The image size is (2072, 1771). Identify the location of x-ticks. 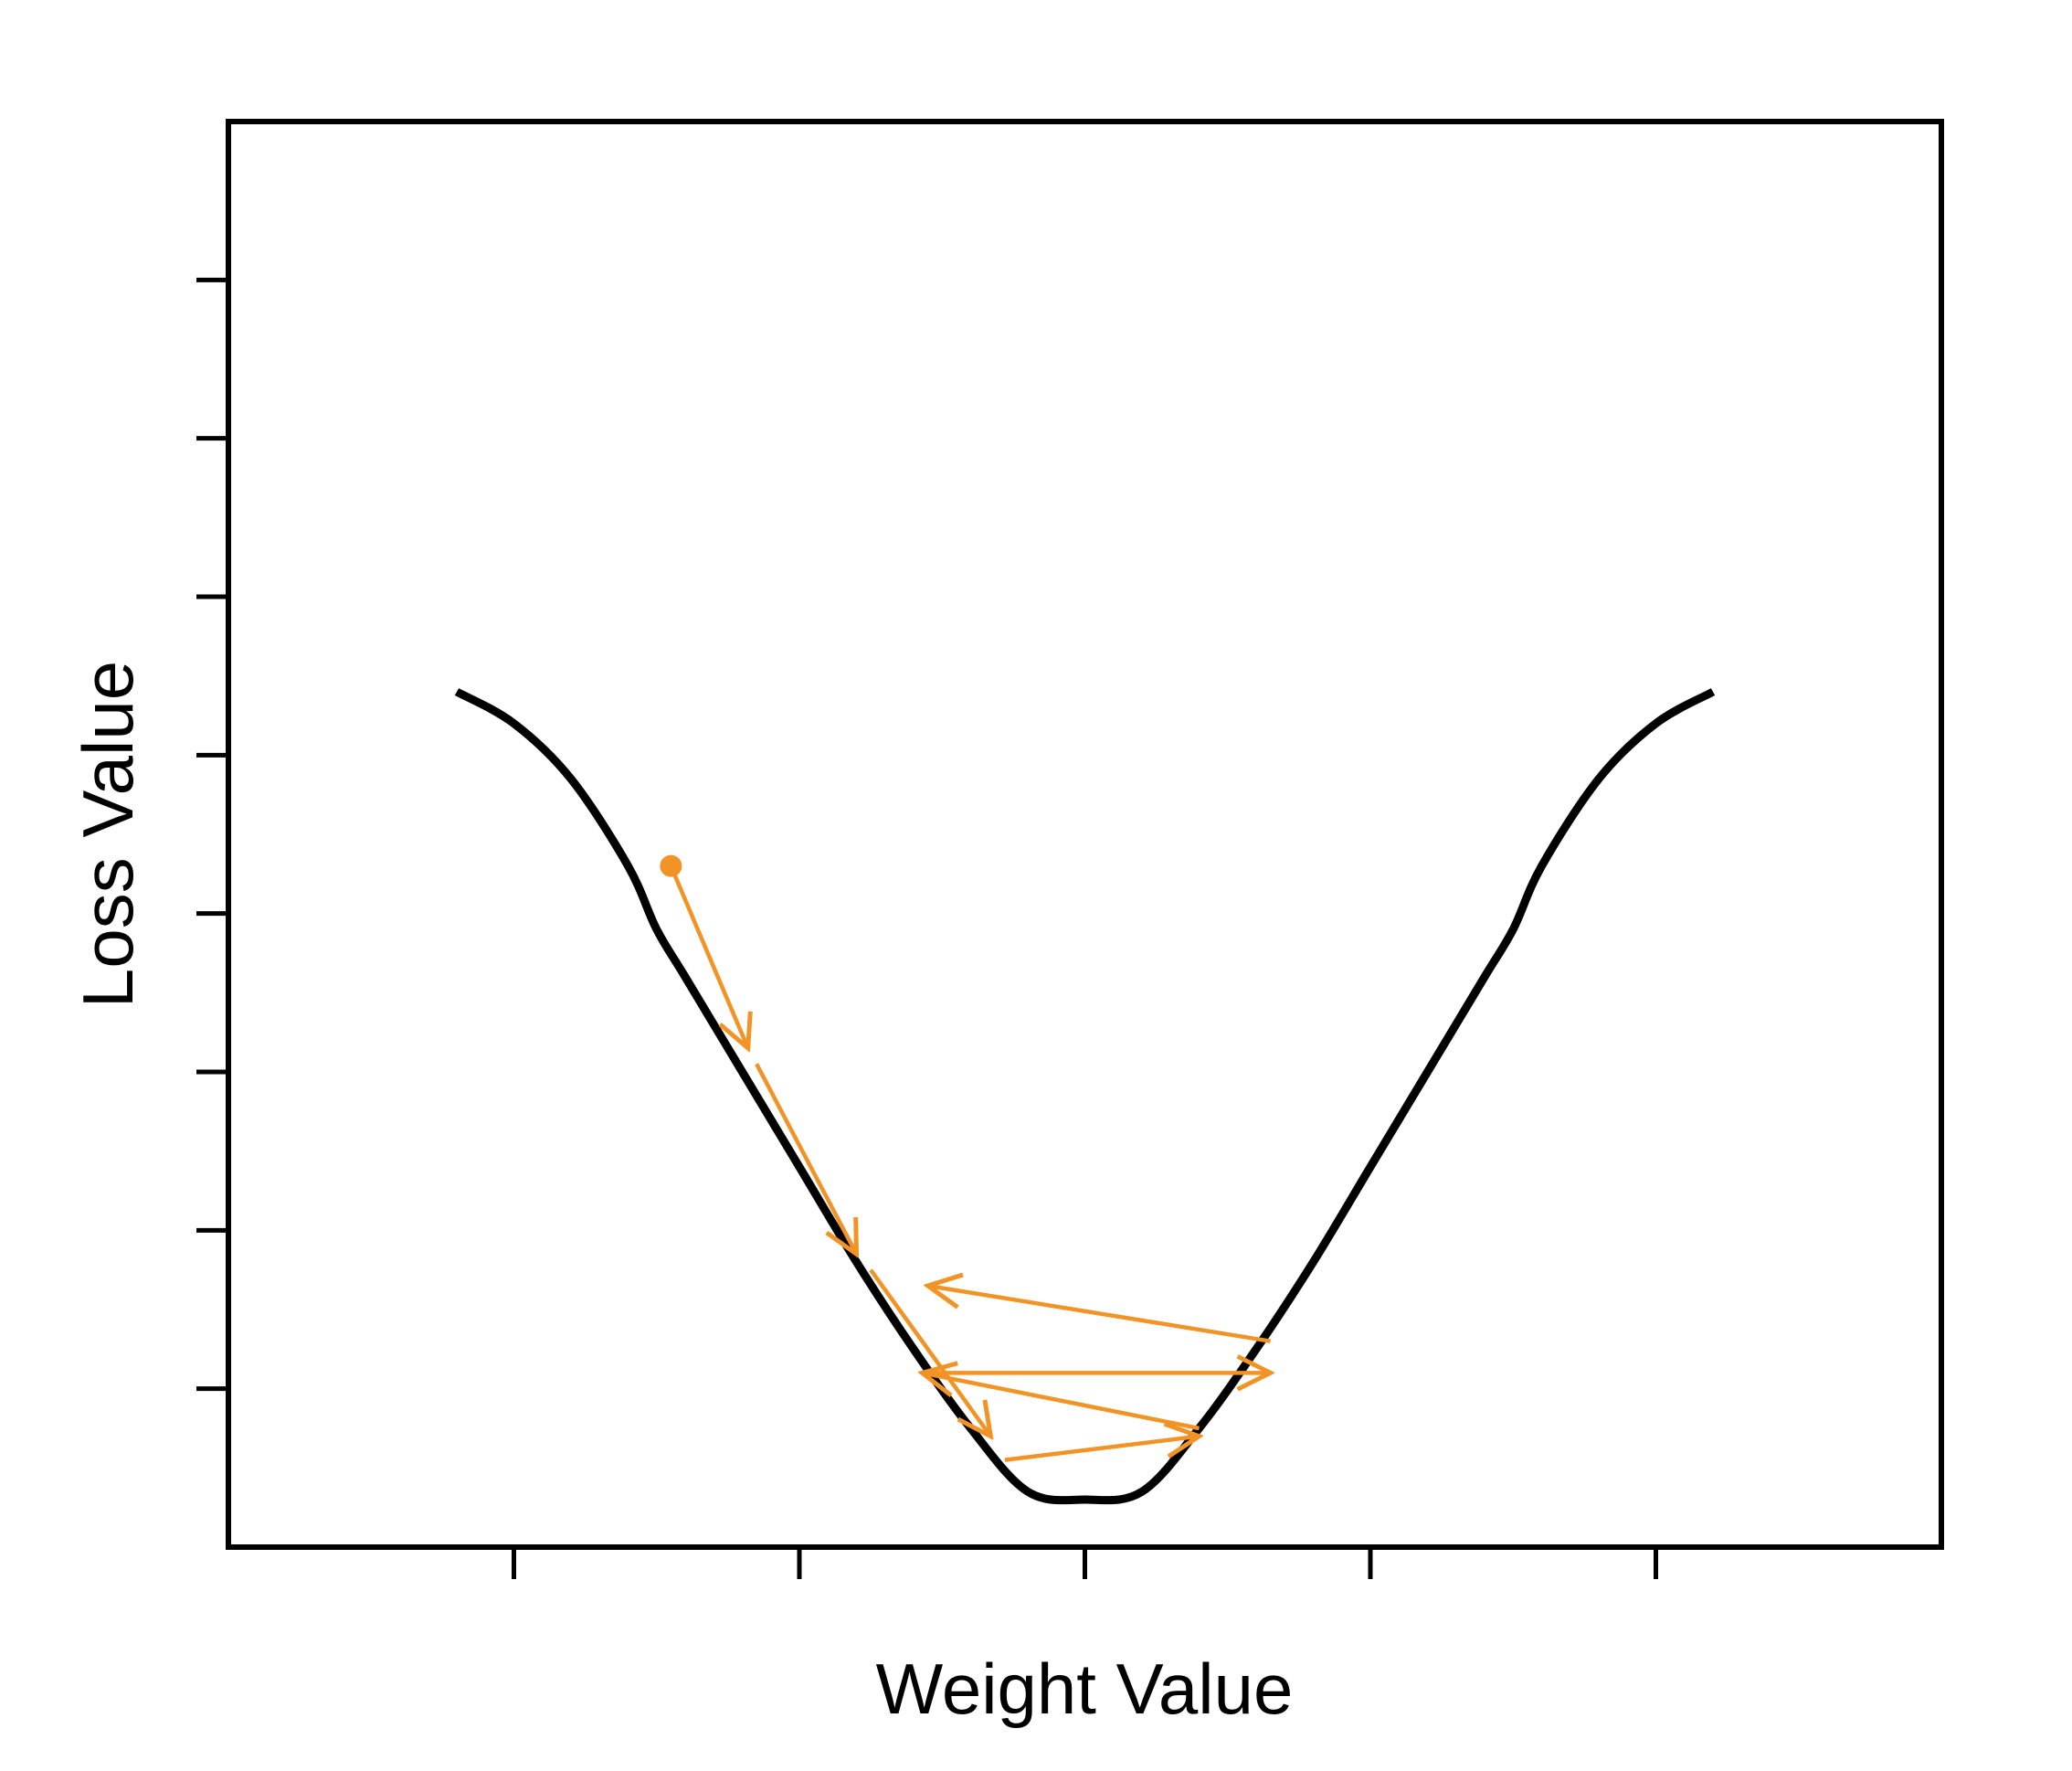
(1085, 1563).